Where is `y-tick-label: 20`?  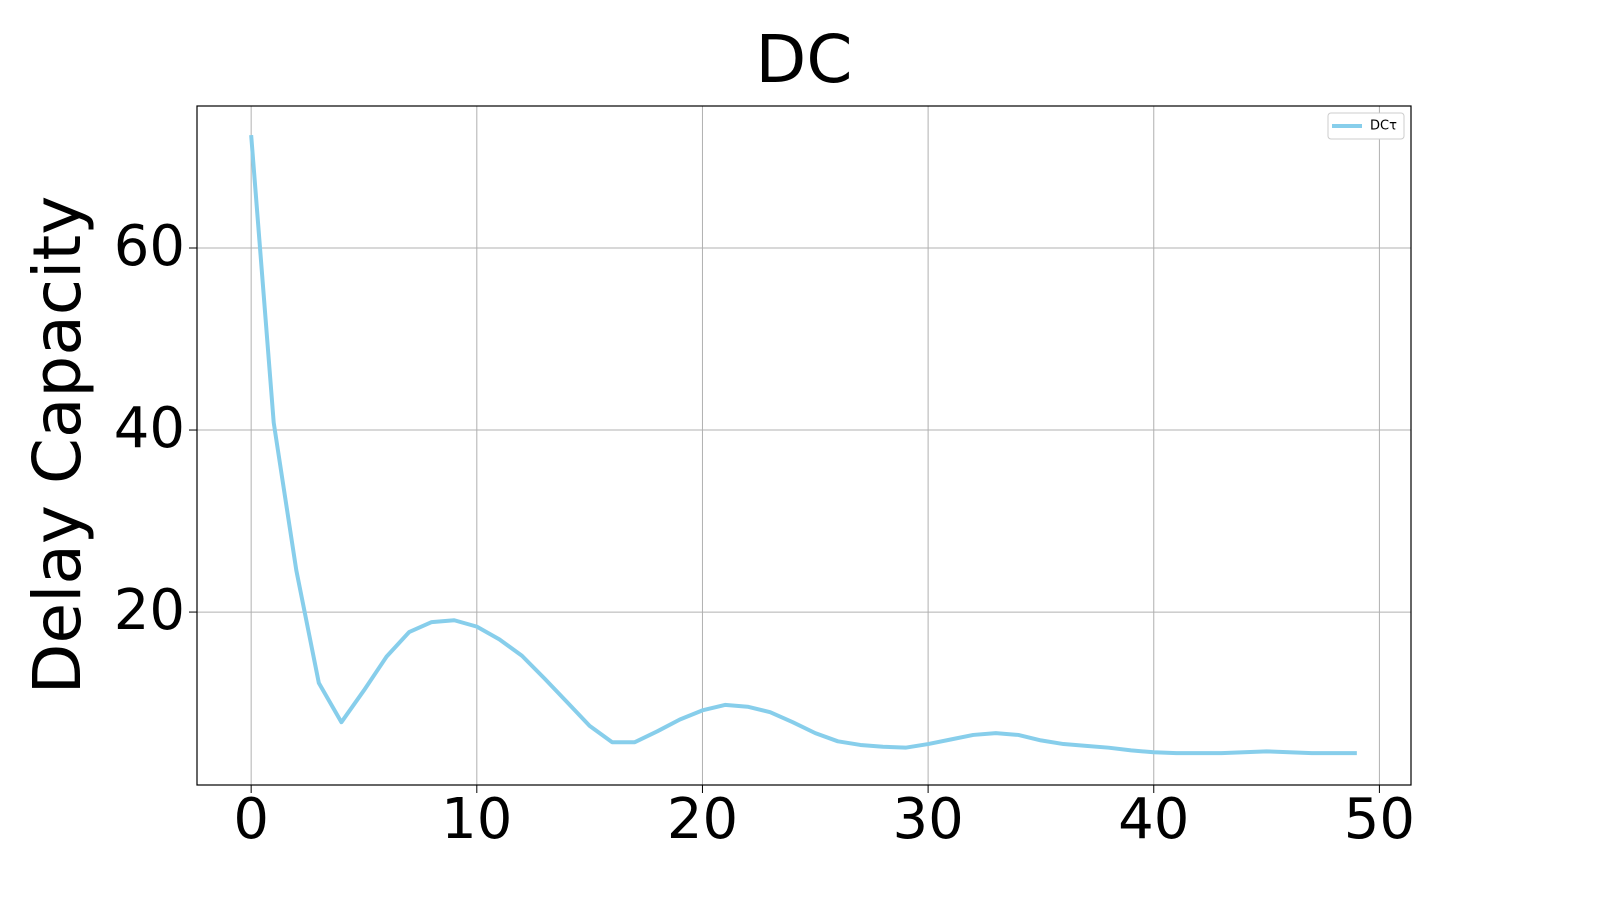
y-tick-label: 20 is located at coordinates (149, 610).